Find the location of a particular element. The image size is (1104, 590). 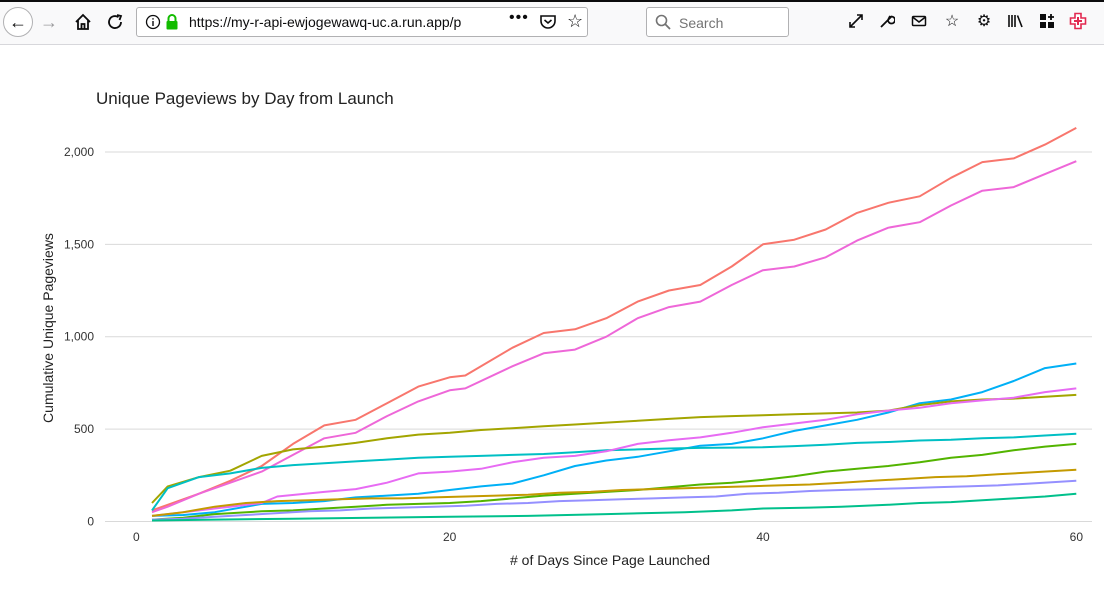

x-tick-label: 0 is located at coordinates (136, 537).